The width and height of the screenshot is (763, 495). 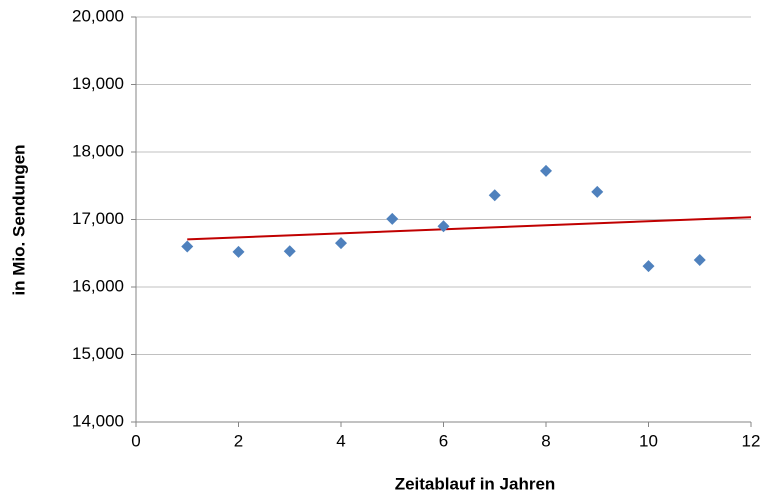 What do you see at coordinates (98, 353) in the screenshot?
I see `y-tick-label: 15,000` at bounding box center [98, 353].